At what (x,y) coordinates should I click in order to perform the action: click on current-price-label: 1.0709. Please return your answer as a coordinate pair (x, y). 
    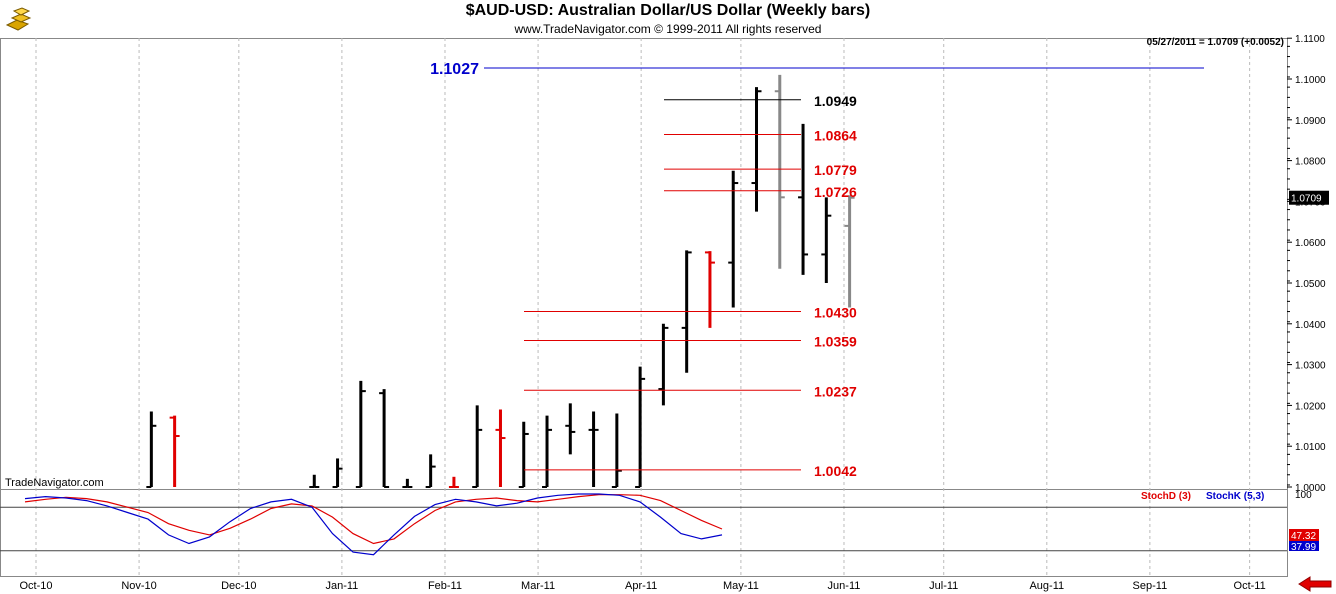
    Looking at the image, I should click on (1306, 199).